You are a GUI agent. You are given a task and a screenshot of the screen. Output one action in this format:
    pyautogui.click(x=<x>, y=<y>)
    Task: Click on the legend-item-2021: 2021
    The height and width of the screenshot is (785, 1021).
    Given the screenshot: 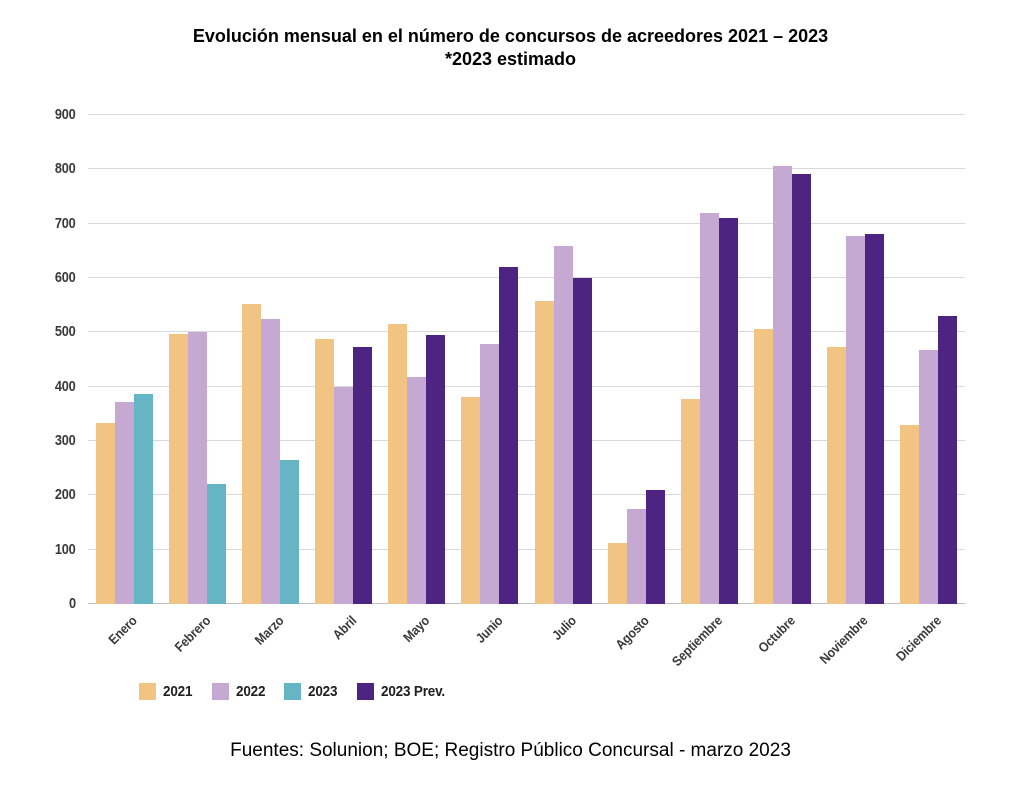 What is the action you would take?
    pyautogui.click(x=167, y=691)
    